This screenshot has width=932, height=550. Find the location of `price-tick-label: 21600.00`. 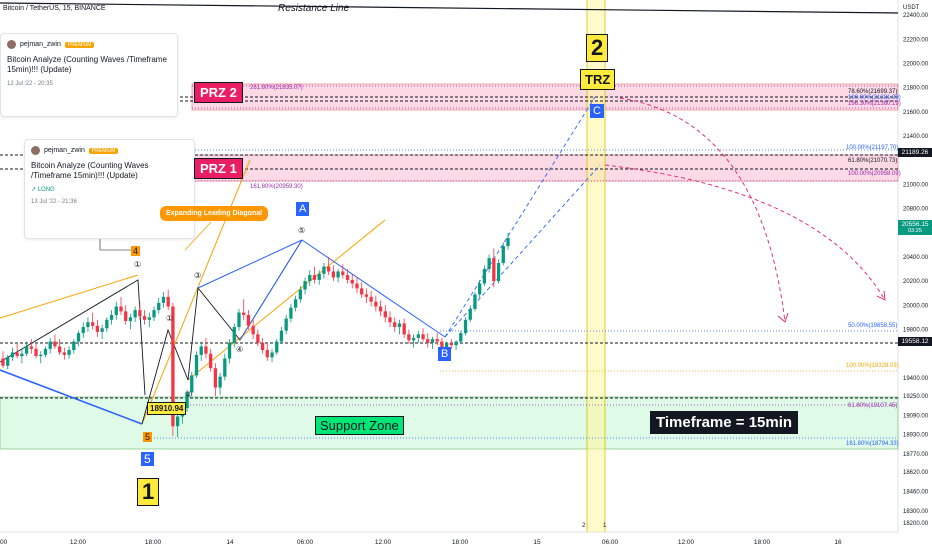

price-tick-label: 21600.00 is located at coordinates (916, 113).